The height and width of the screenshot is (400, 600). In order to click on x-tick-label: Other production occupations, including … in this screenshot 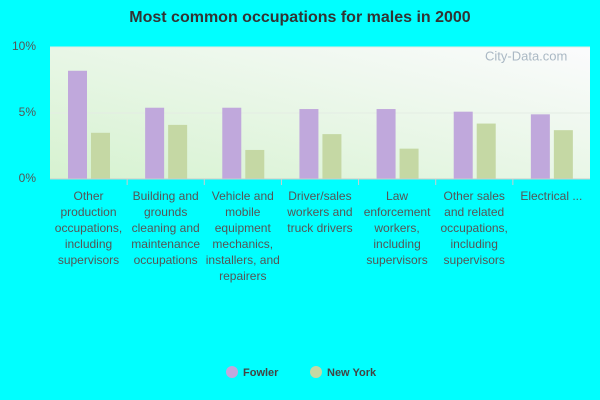, I will do `click(88, 228)`.